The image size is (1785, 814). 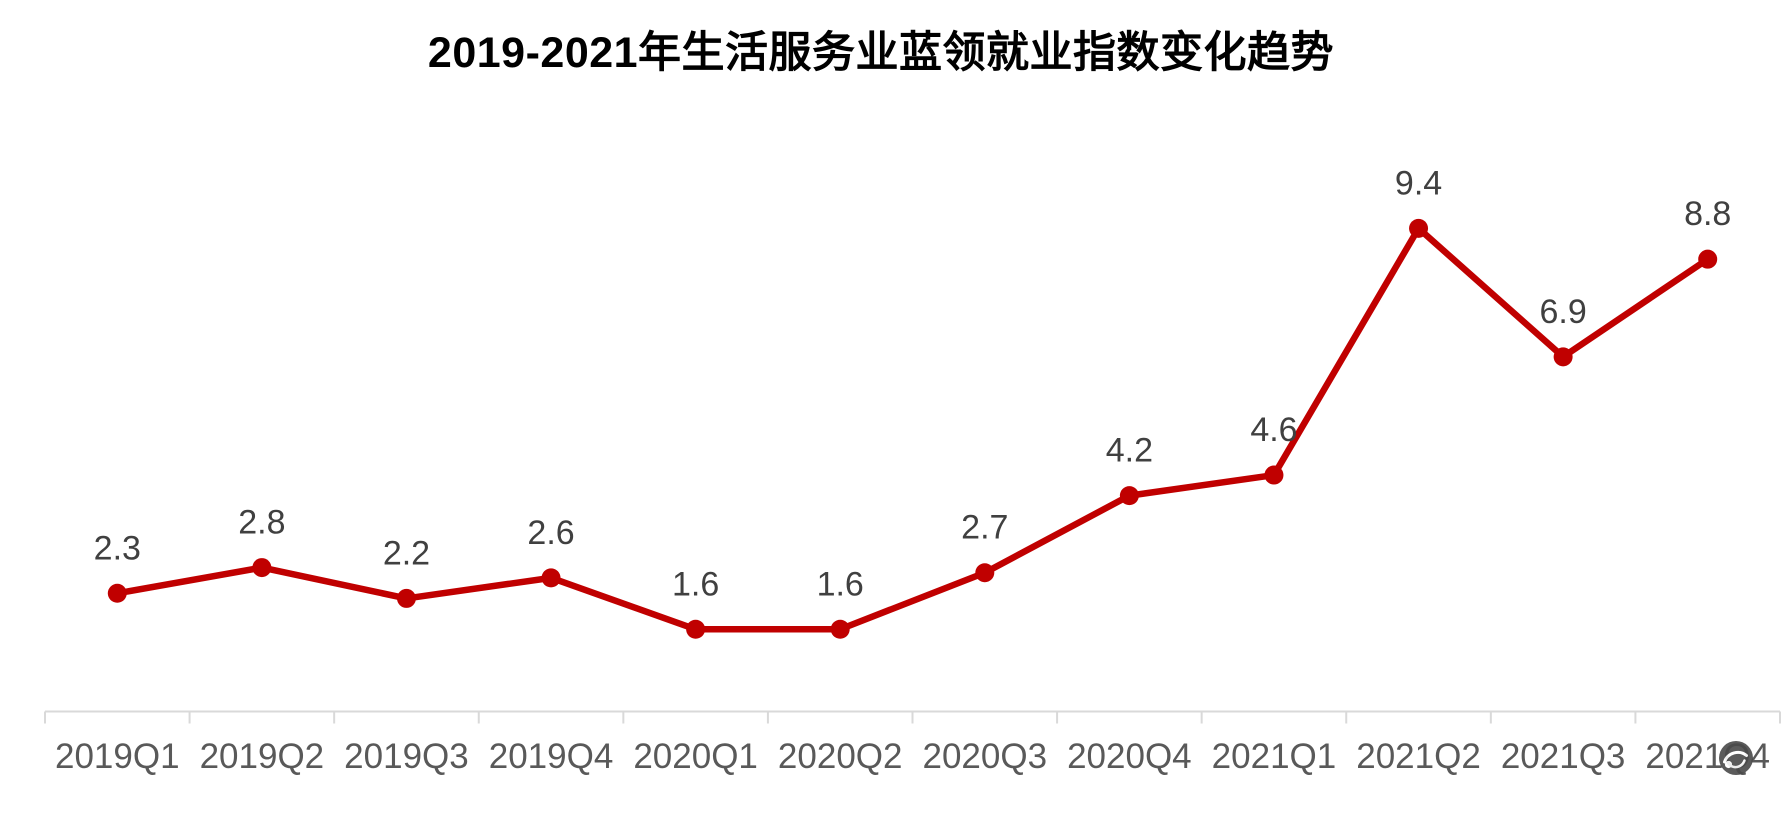 I want to click on data-point-label: 4.2, so click(x=1129, y=451).